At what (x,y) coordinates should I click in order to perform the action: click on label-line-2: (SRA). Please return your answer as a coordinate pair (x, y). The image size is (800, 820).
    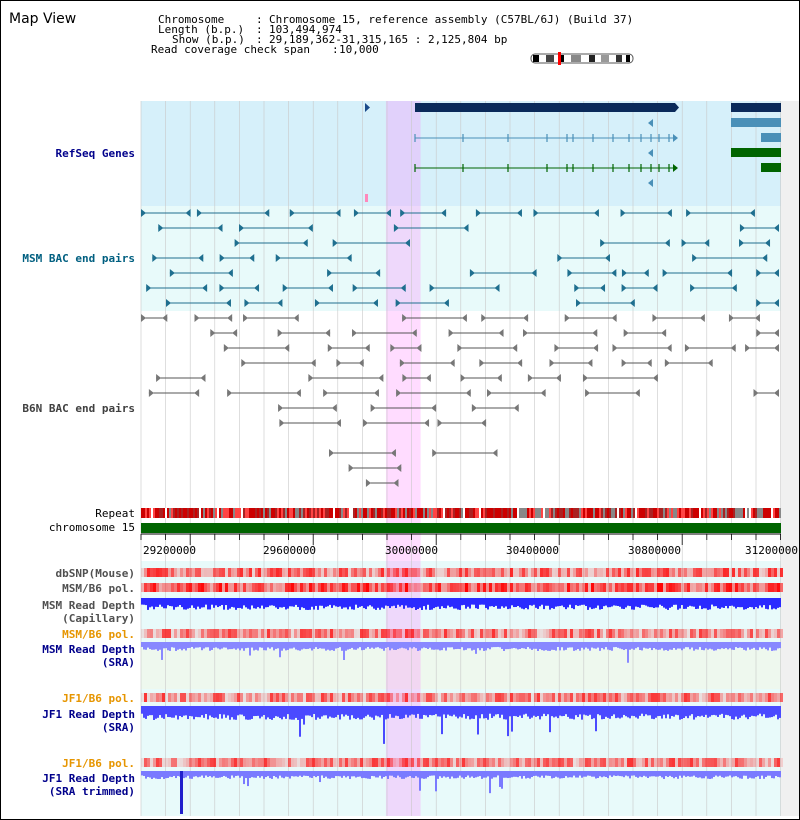
    Looking at the image, I should click on (118, 727).